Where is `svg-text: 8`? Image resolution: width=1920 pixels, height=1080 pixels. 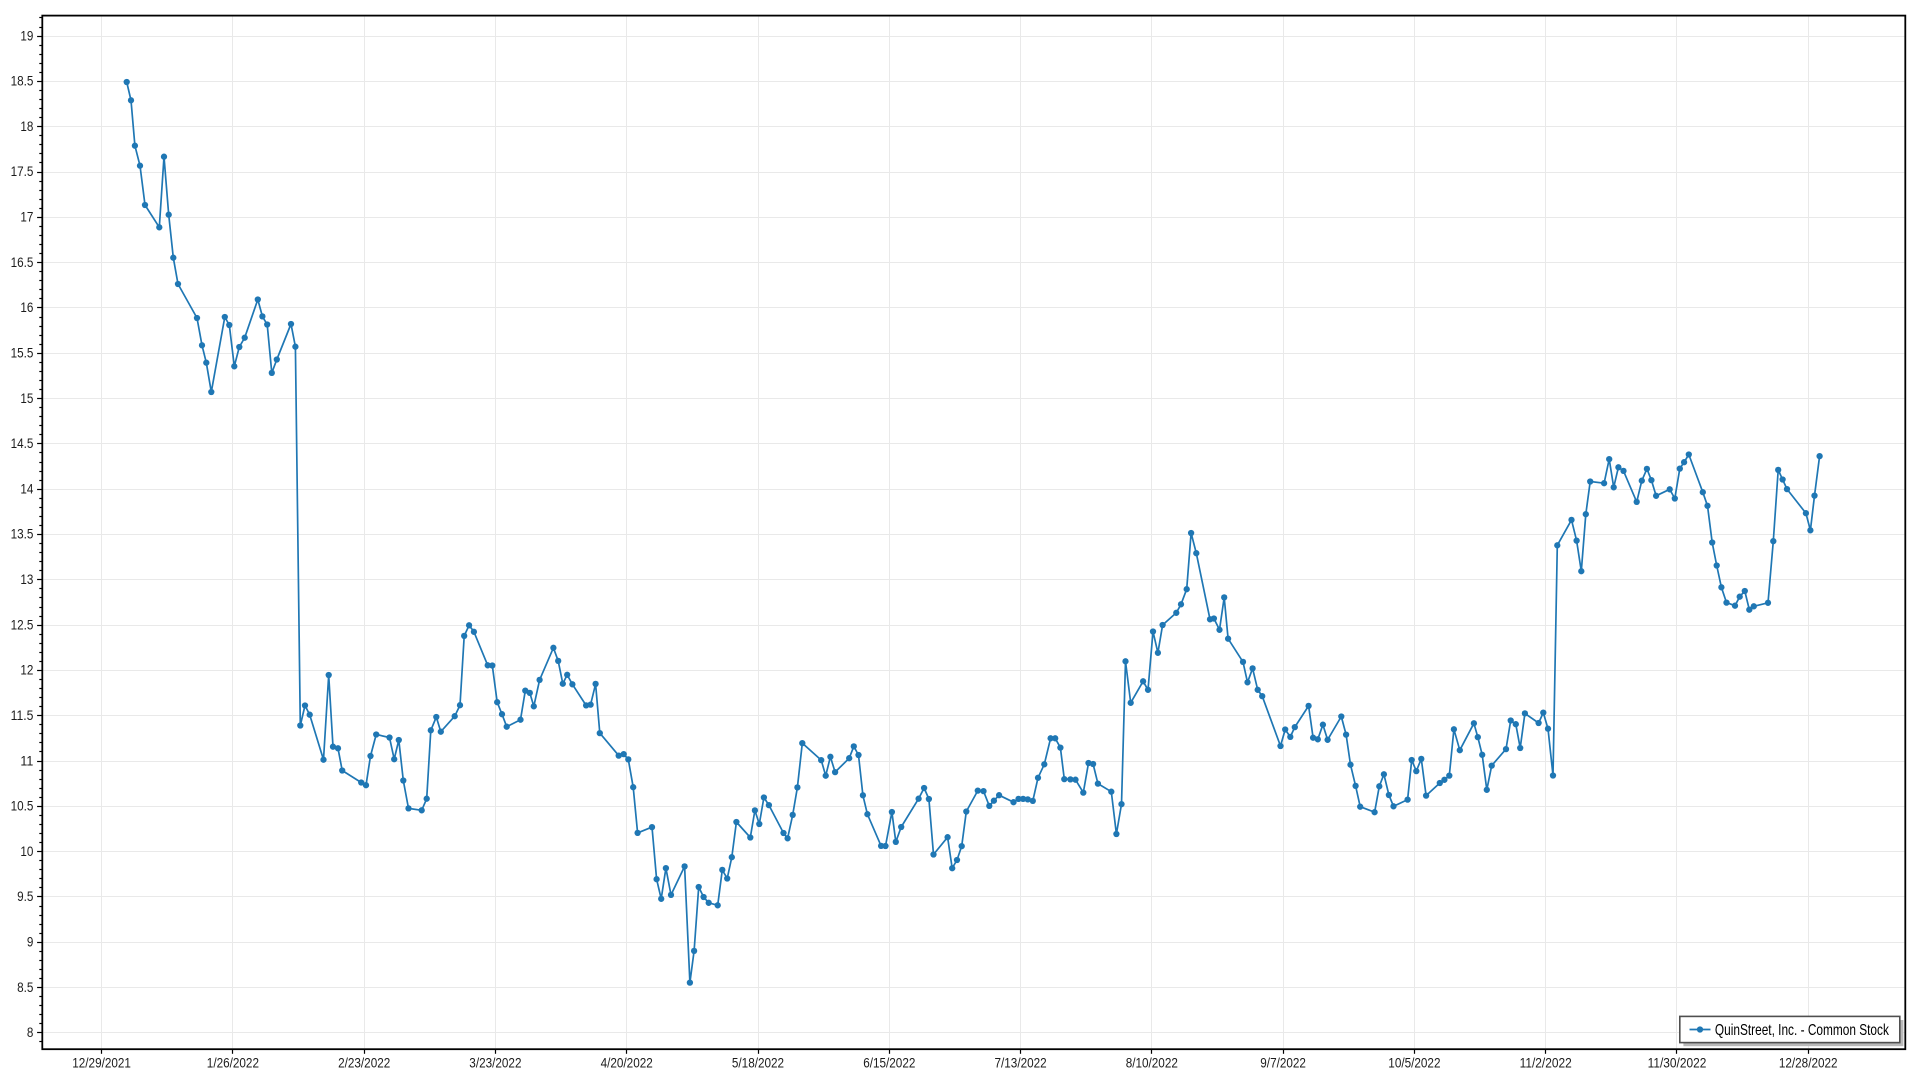
svg-text: 8 is located at coordinates (30, 1032).